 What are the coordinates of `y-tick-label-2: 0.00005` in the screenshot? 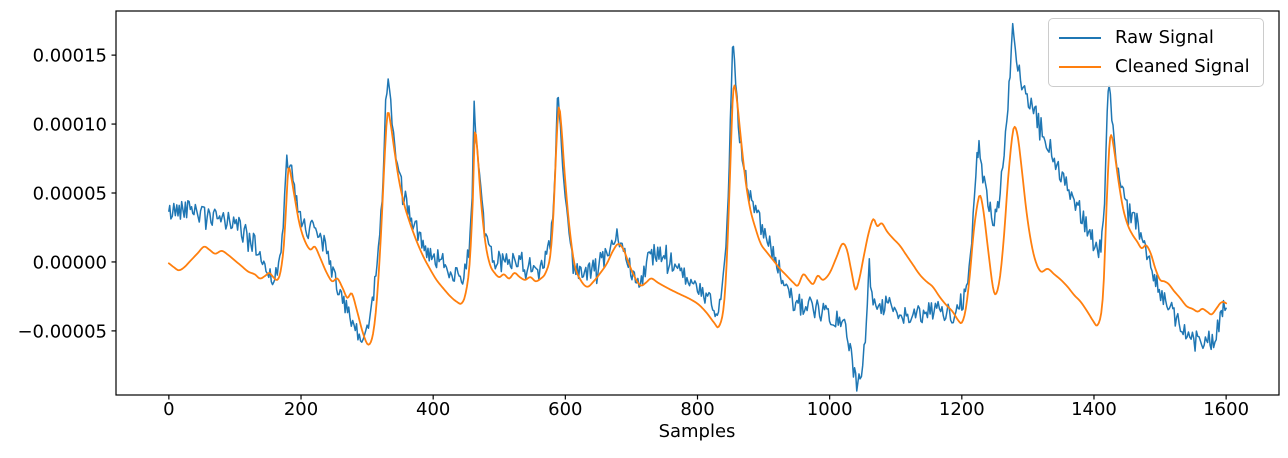 It's located at (70, 194).